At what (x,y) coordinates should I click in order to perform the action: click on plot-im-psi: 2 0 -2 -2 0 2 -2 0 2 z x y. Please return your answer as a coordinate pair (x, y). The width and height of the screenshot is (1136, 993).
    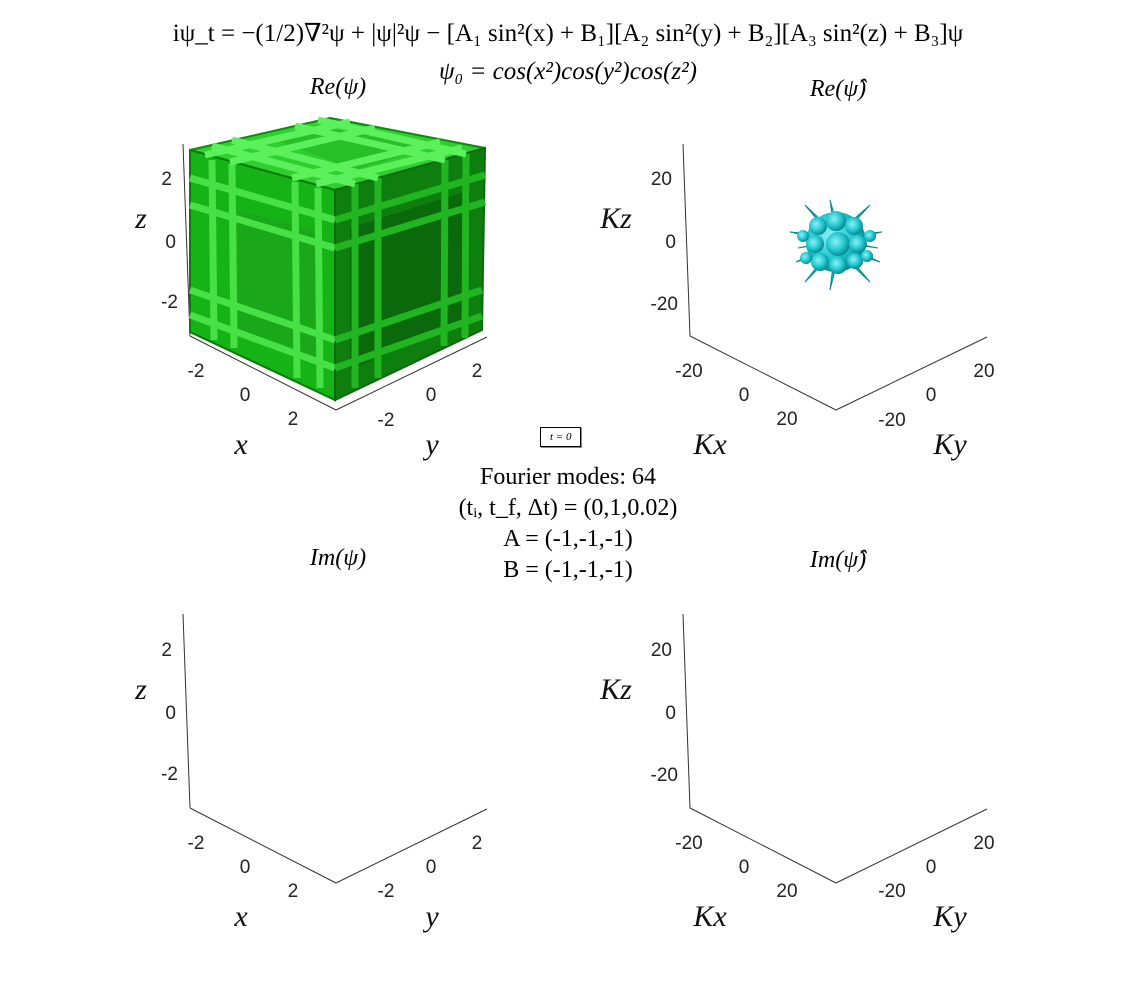
    Looking at the image, I should click on (311, 773).